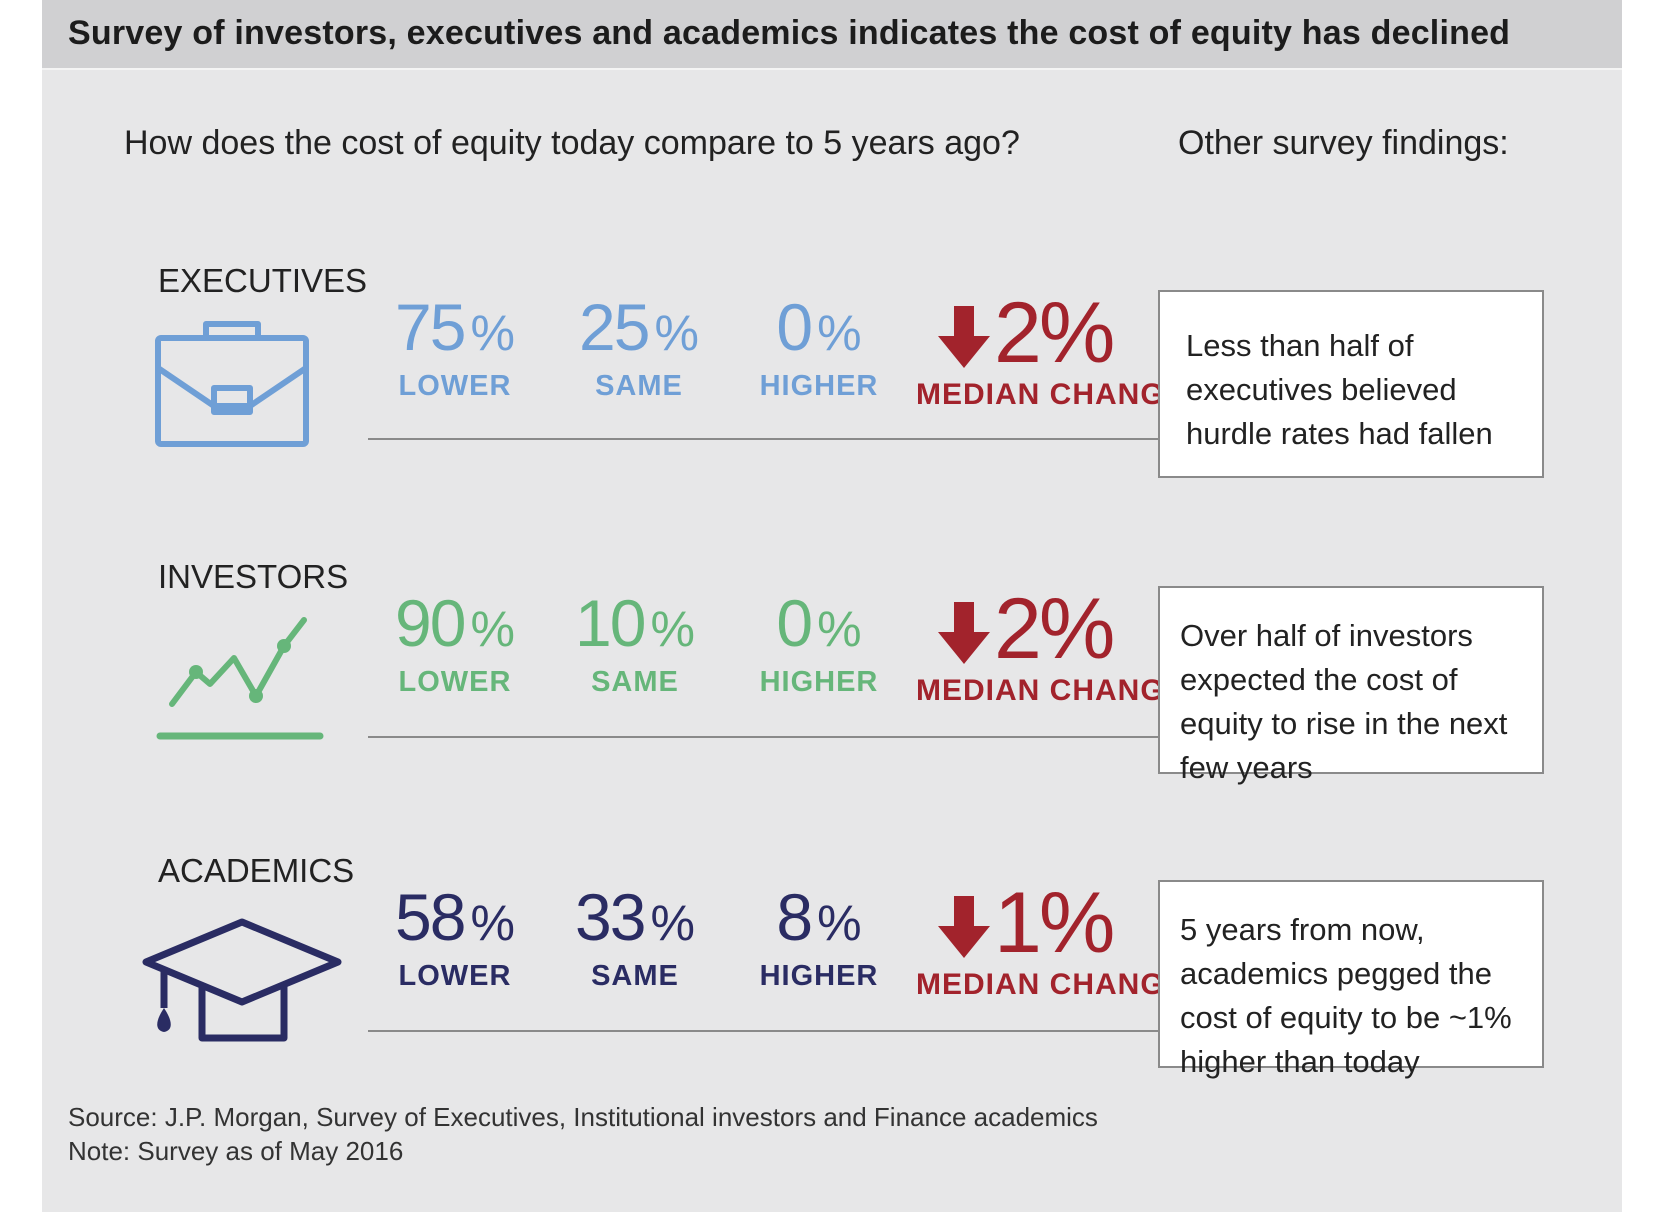 Image resolution: width=1668 pixels, height=1212 pixels. Describe the element at coordinates (241, 681) in the screenshot. I see `line-chart-icon` at that location.